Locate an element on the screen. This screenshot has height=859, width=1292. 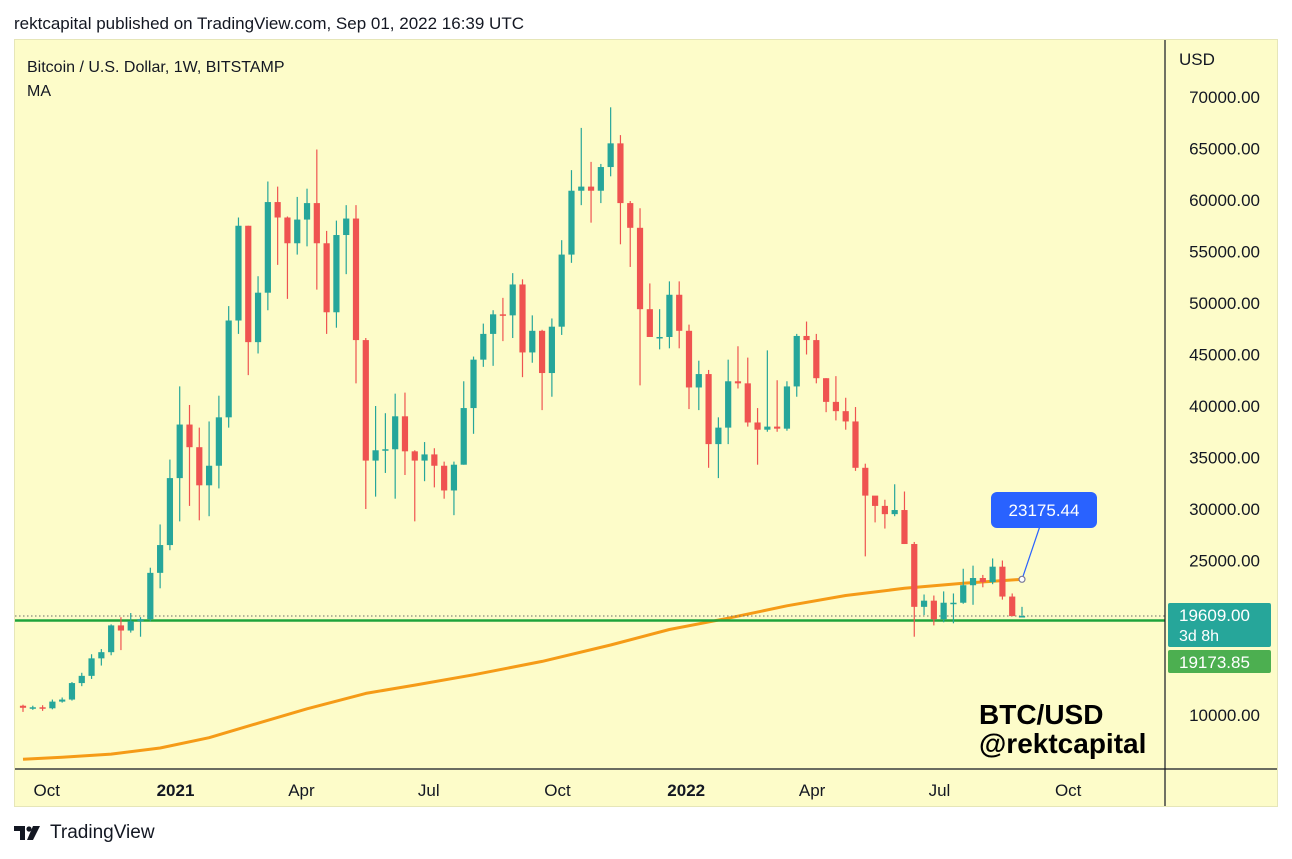
price-callout-box is located at coordinates (1044, 510).